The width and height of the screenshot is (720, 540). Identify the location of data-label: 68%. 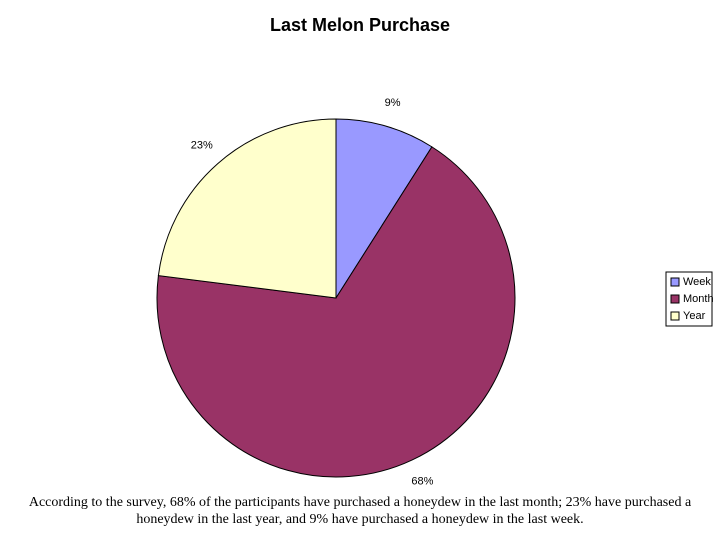
(422, 482).